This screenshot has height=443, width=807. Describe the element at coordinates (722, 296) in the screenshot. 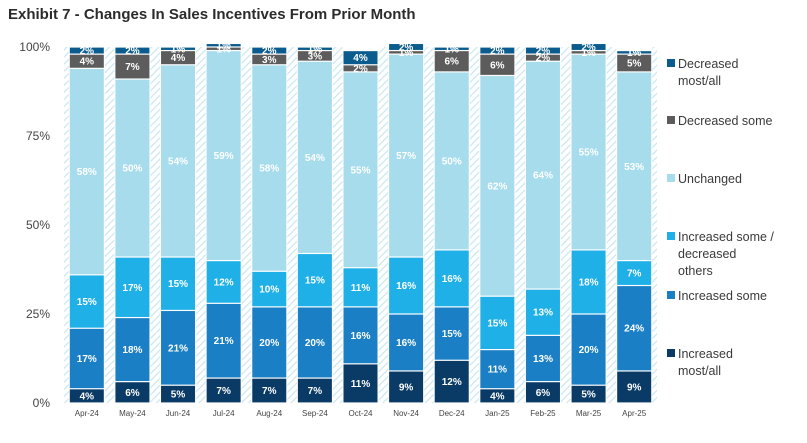

I see `legend-label: Increased some` at that location.